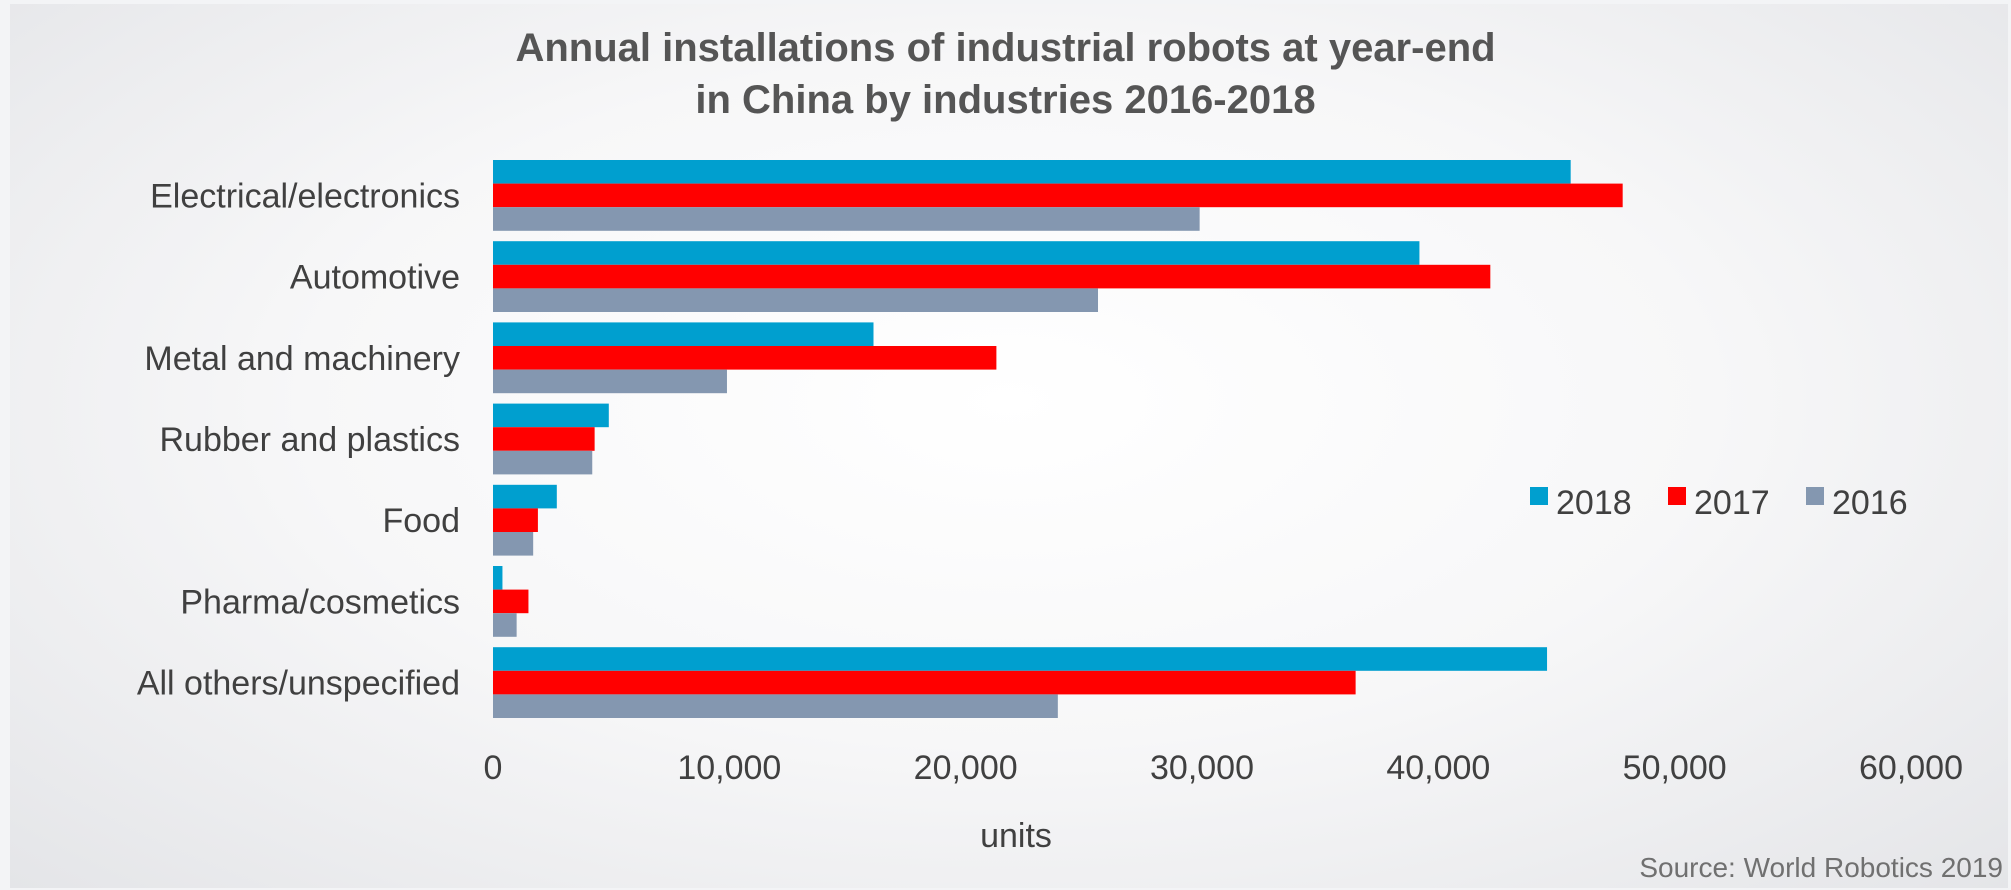  I want to click on category-label: Food, so click(422, 521).